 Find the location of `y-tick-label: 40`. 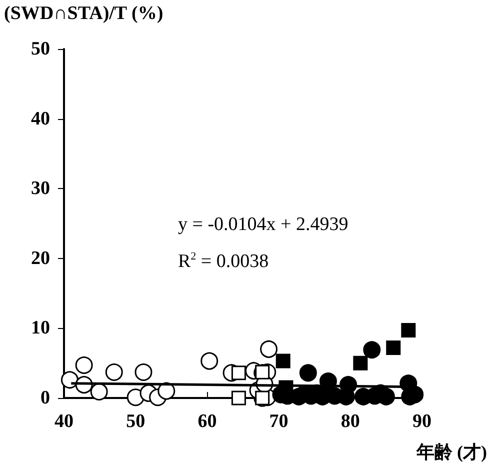

y-tick-label: 40 is located at coordinates (40, 119).